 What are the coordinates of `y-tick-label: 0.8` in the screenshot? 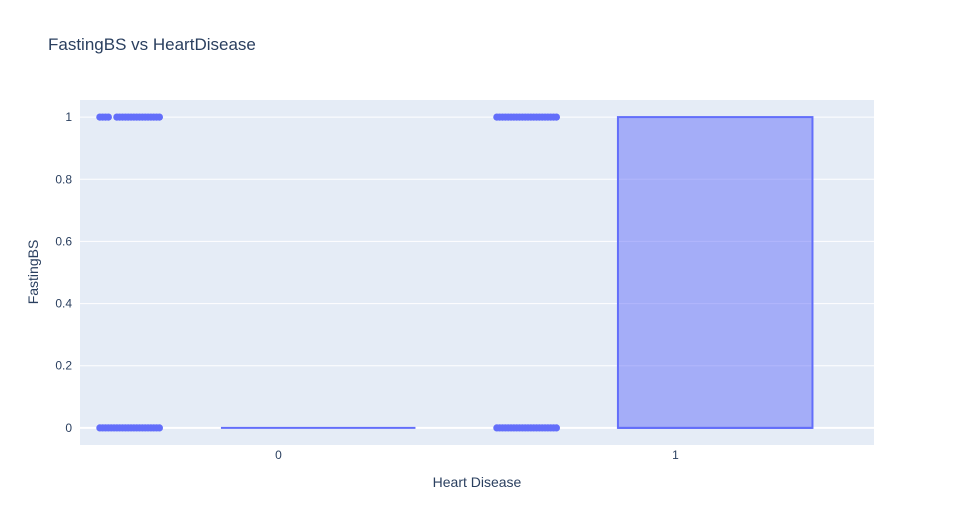 It's located at (63, 179).